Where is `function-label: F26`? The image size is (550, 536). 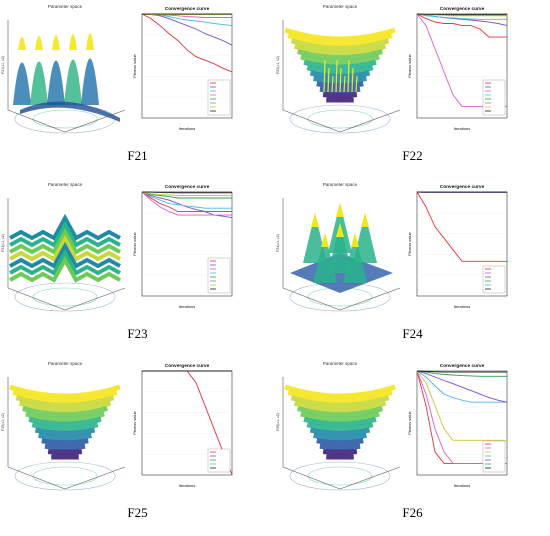
function-label: F26 is located at coordinates (412, 512).